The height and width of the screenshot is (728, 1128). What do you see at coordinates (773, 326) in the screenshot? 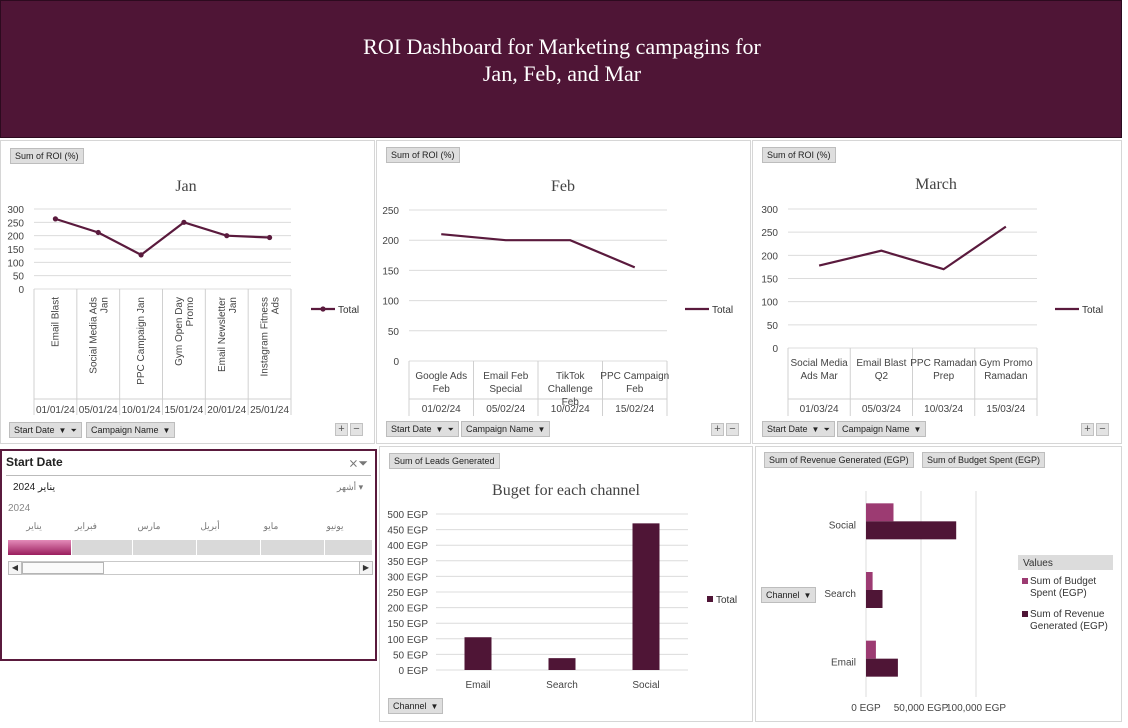
I see `y-tick-label: 50` at bounding box center [773, 326].